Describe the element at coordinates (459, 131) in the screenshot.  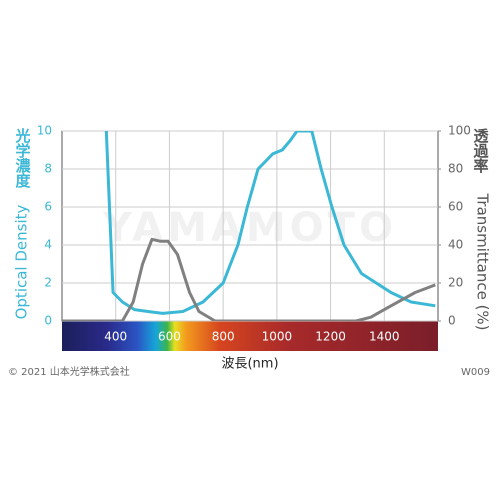
I see `y2-tick-label: 100` at that location.